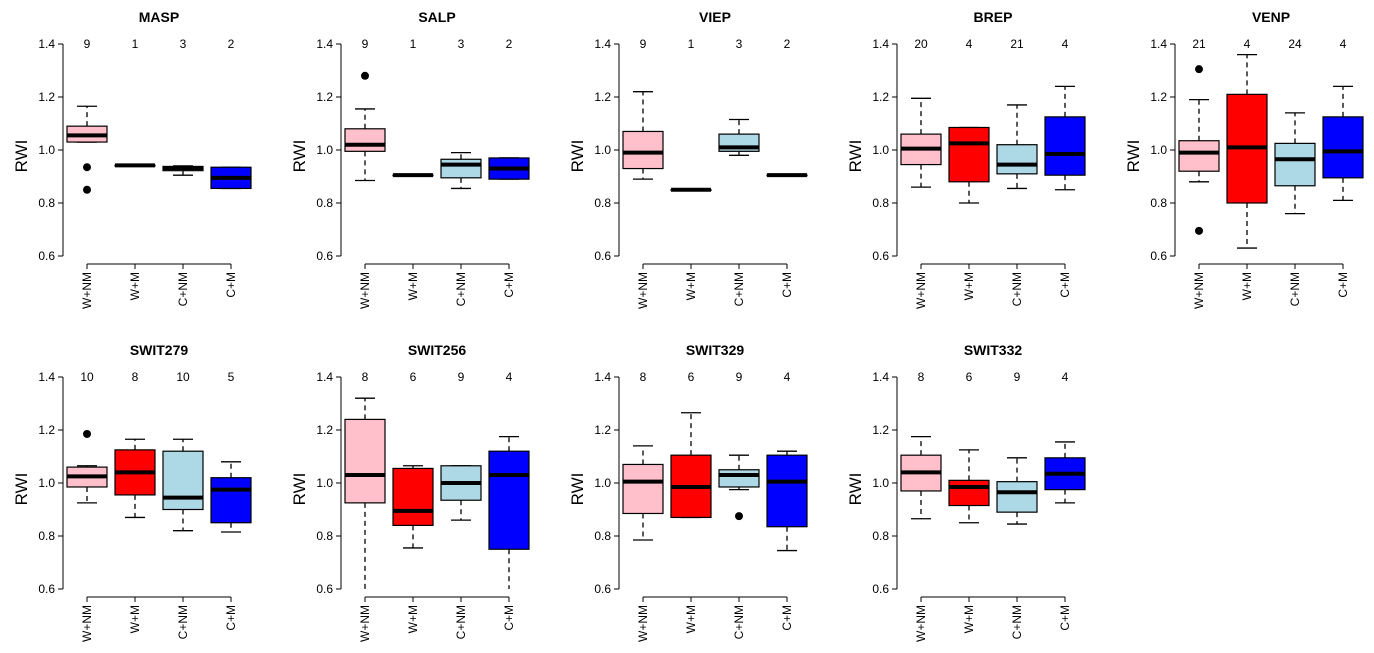  What do you see at coordinates (1295, 44) in the screenshot?
I see `sample-count: 24` at bounding box center [1295, 44].